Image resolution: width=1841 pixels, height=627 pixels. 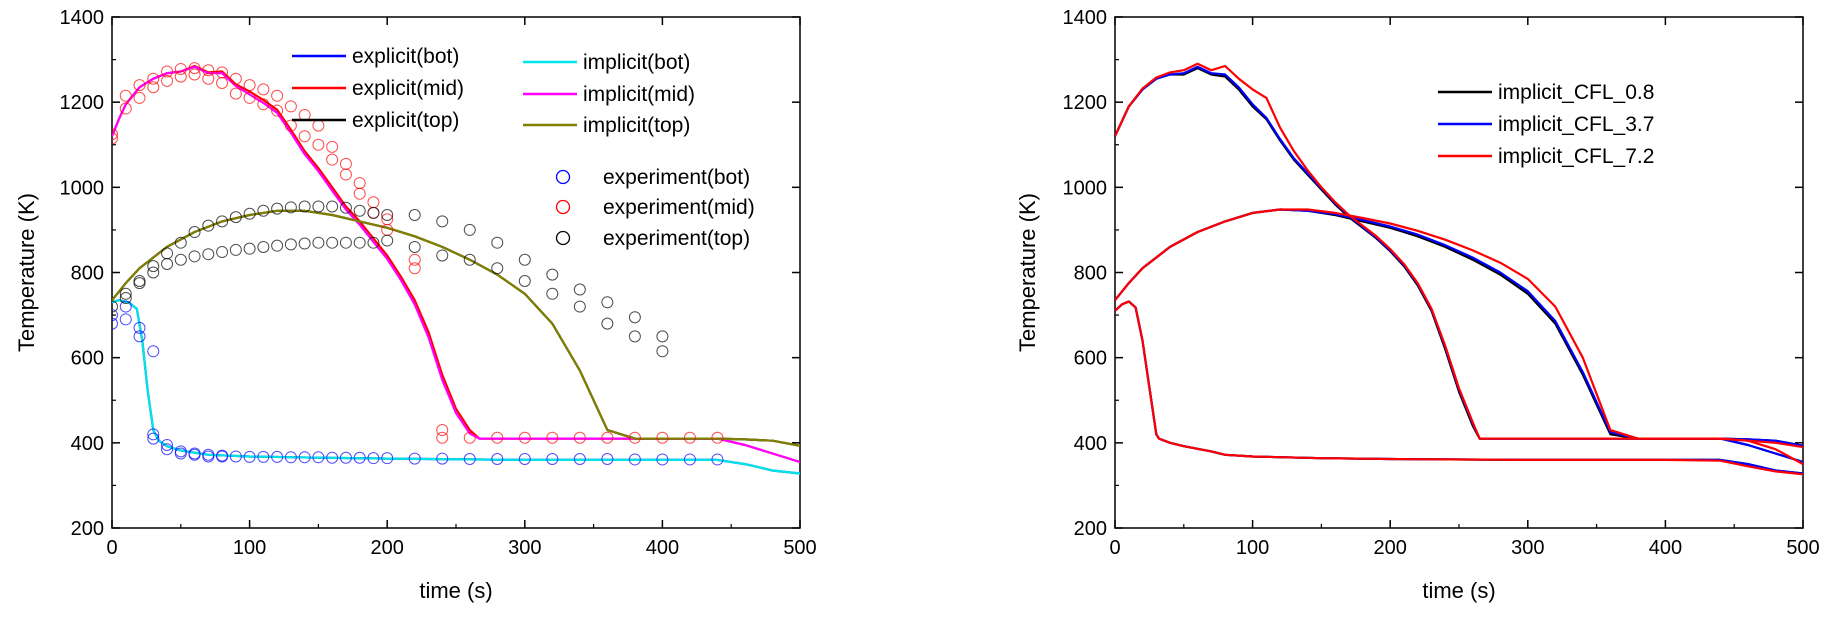 What do you see at coordinates (636, 62) in the screenshot?
I see `legend-label: implicit(bot)` at bounding box center [636, 62].